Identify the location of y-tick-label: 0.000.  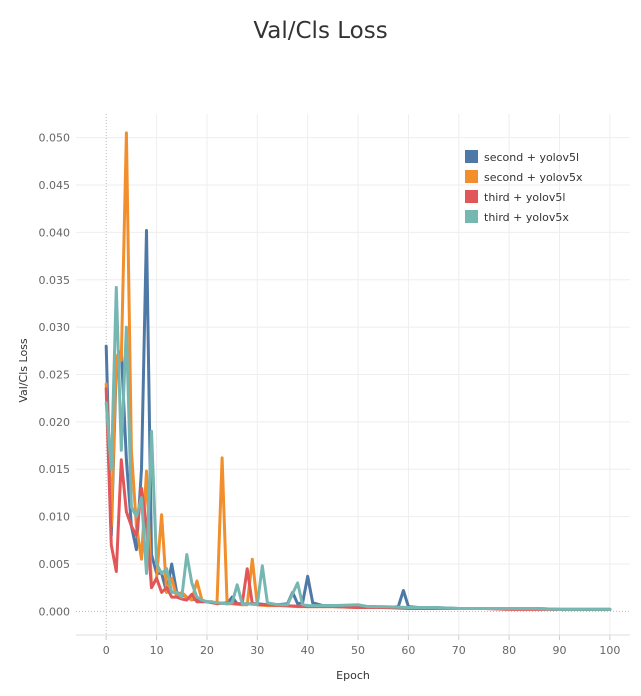
(55, 611).